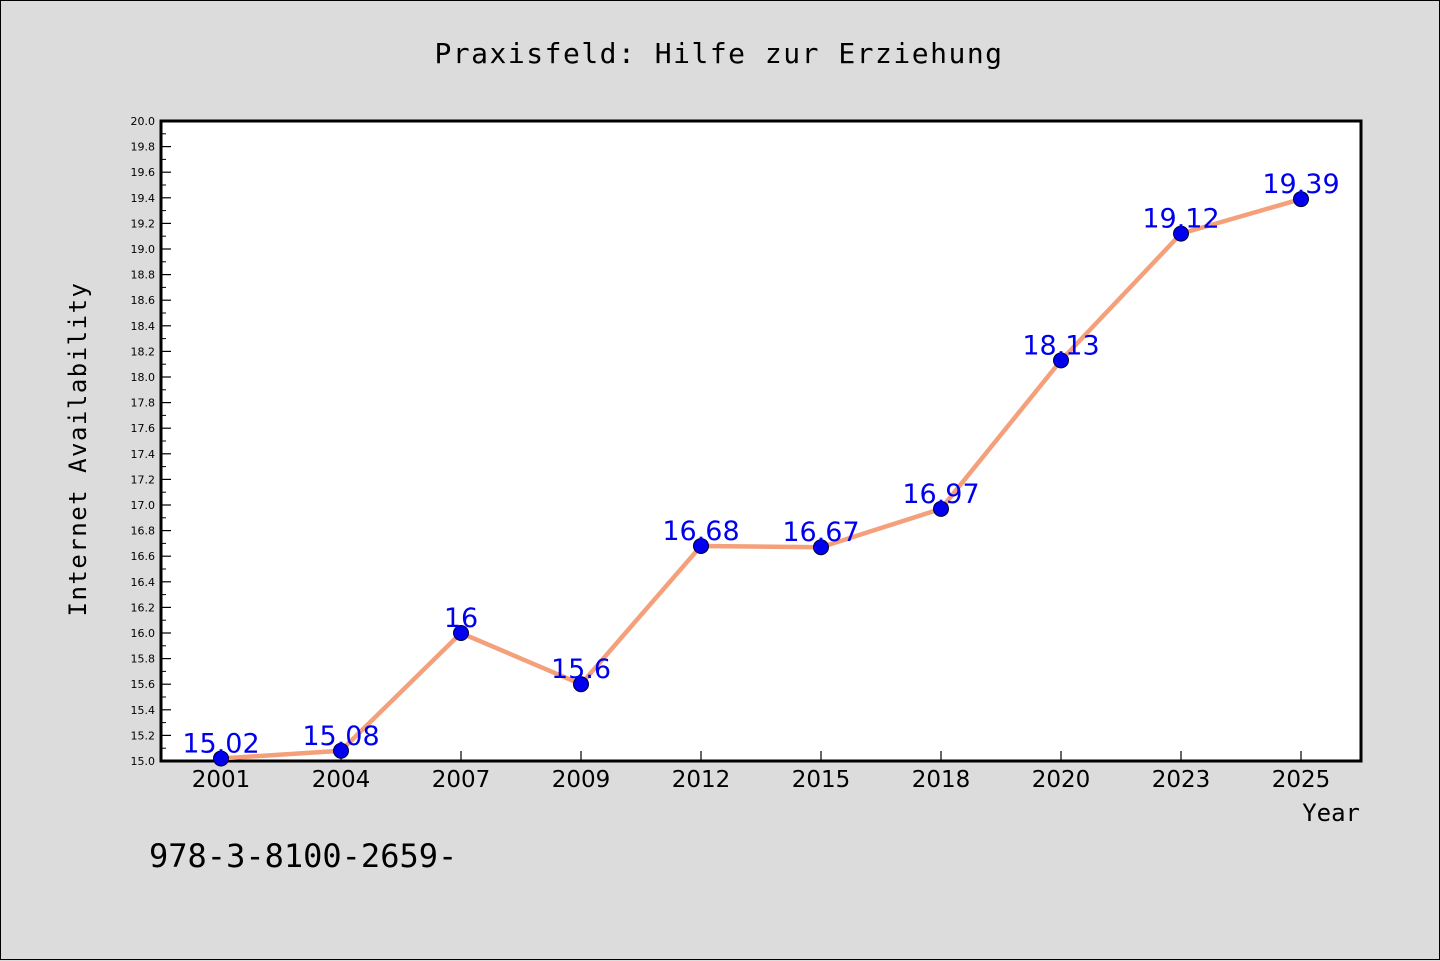 This screenshot has width=1440, height=961. Describe the element at coordinates (1061, 780) in the screenshot. I see `x-tick-label: 2020` at that location.